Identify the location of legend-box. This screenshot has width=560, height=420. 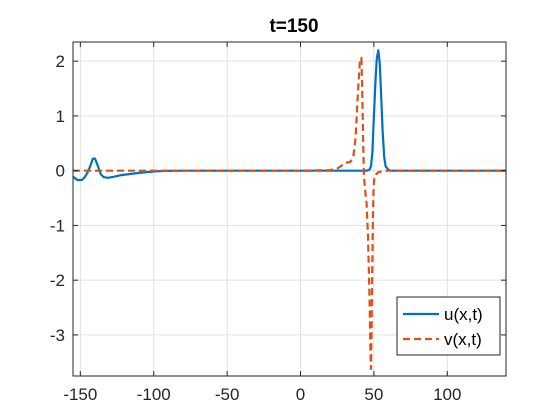
(448, 326).